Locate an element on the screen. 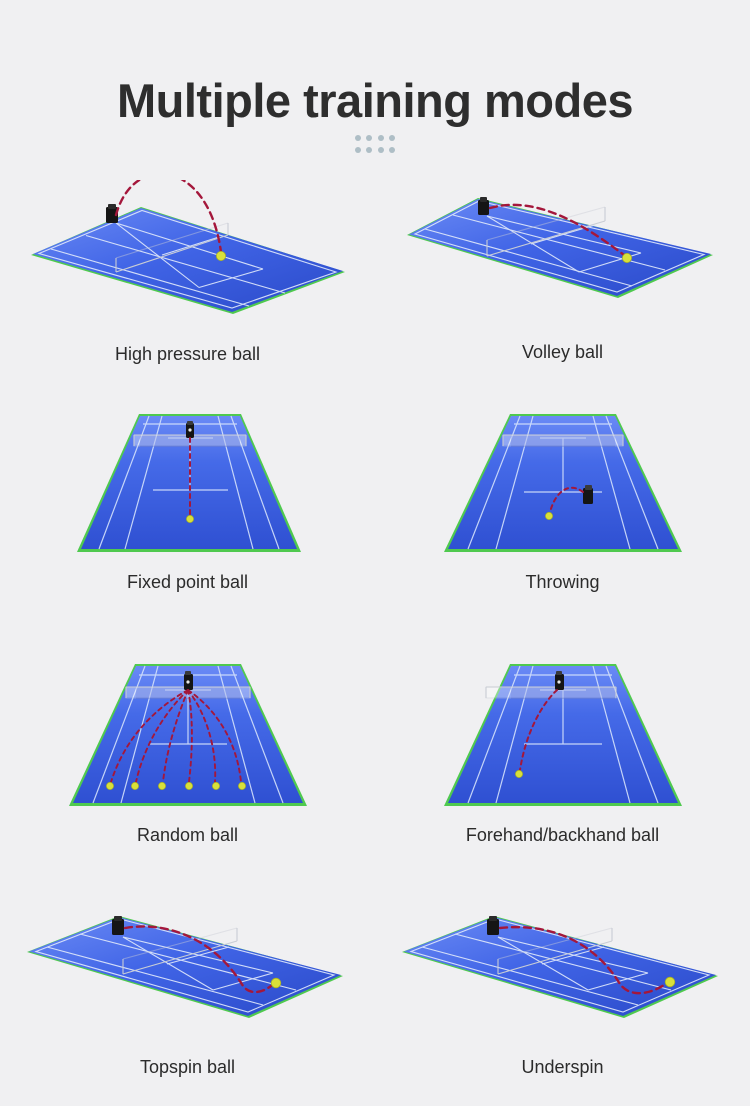  mode-card-random-ball: Random ball is located at coordinates (187, 753).